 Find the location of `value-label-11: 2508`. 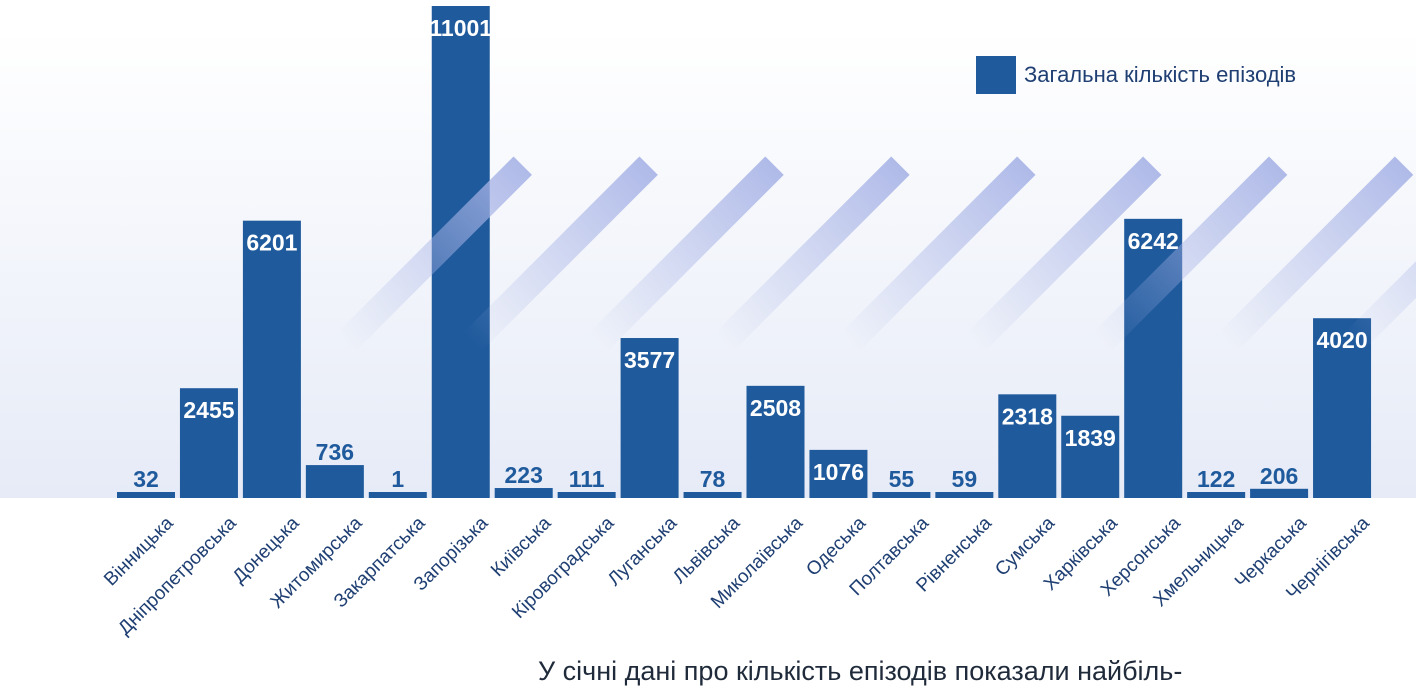

value-label-11: 2508 is located at coordinates (775, 408).